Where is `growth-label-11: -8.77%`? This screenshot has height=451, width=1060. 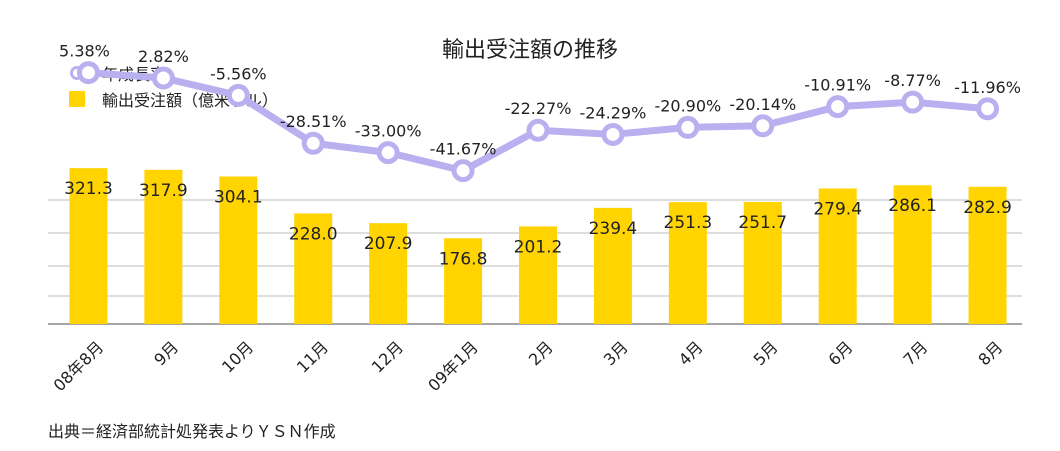
growth-label-11: -8.77% is located at coordinates (912, 80).